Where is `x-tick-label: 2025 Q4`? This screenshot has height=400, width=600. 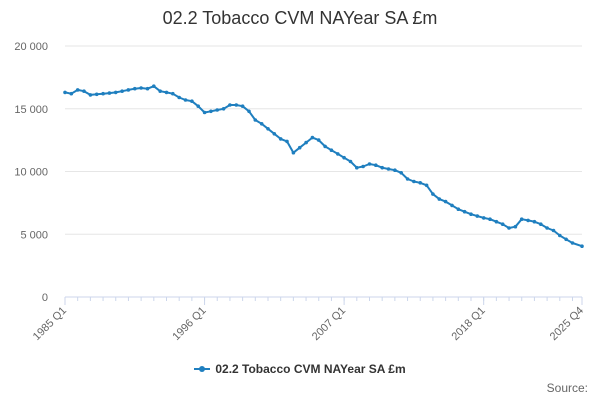 x-tick-label: 2025 Q4 is located at coordinates (567, 324).